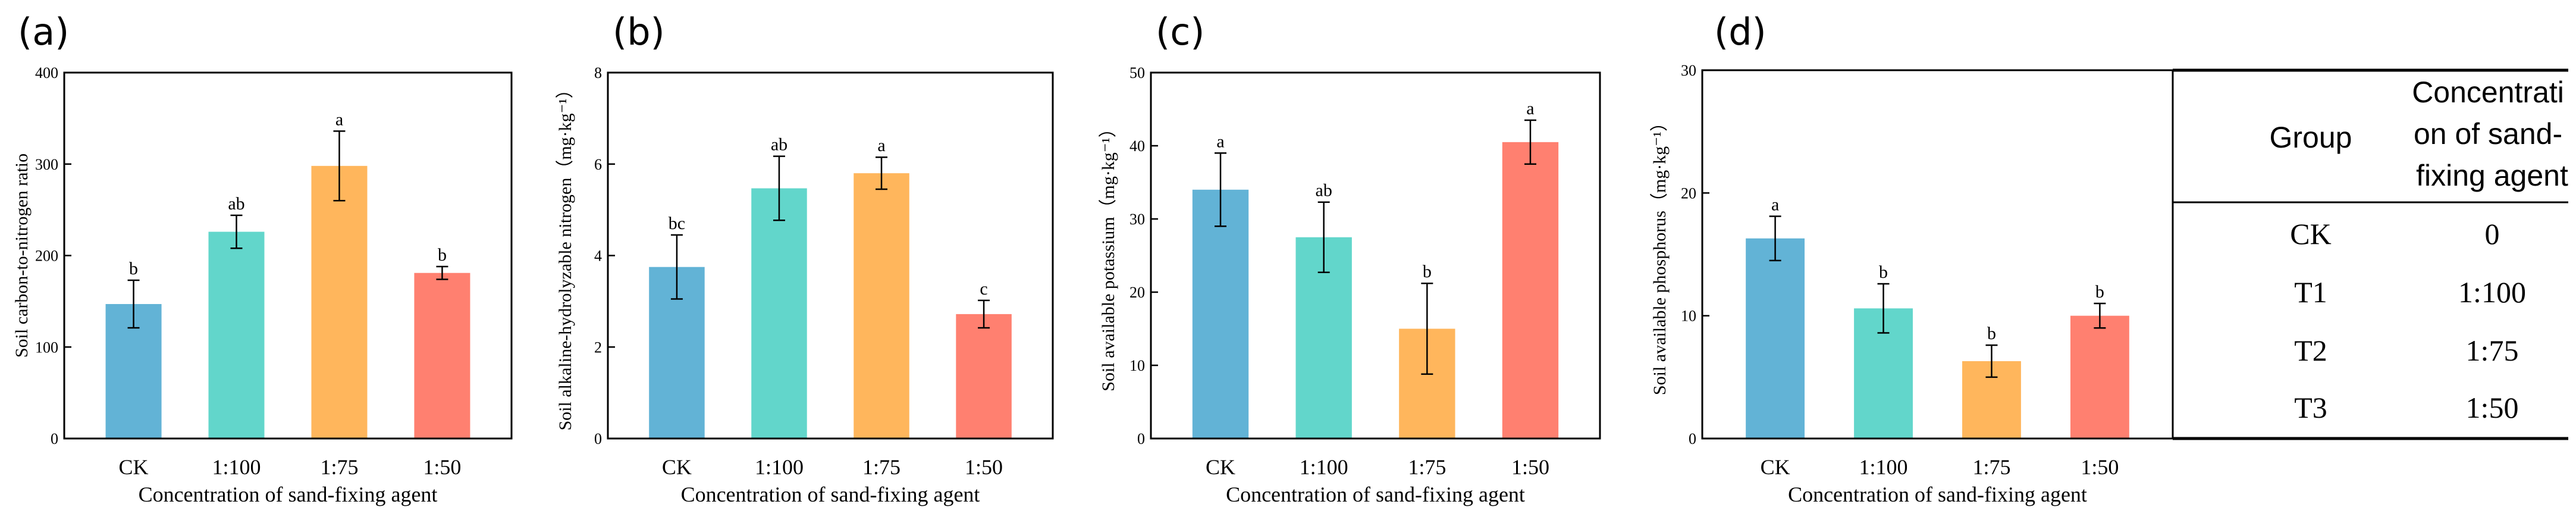  What do you see at coordinates (1108, 255) in the screenshot?
I see `y-axis-label: Soil available potassium（mg·kg⁻¹）` at bounding box center [1108, 255].